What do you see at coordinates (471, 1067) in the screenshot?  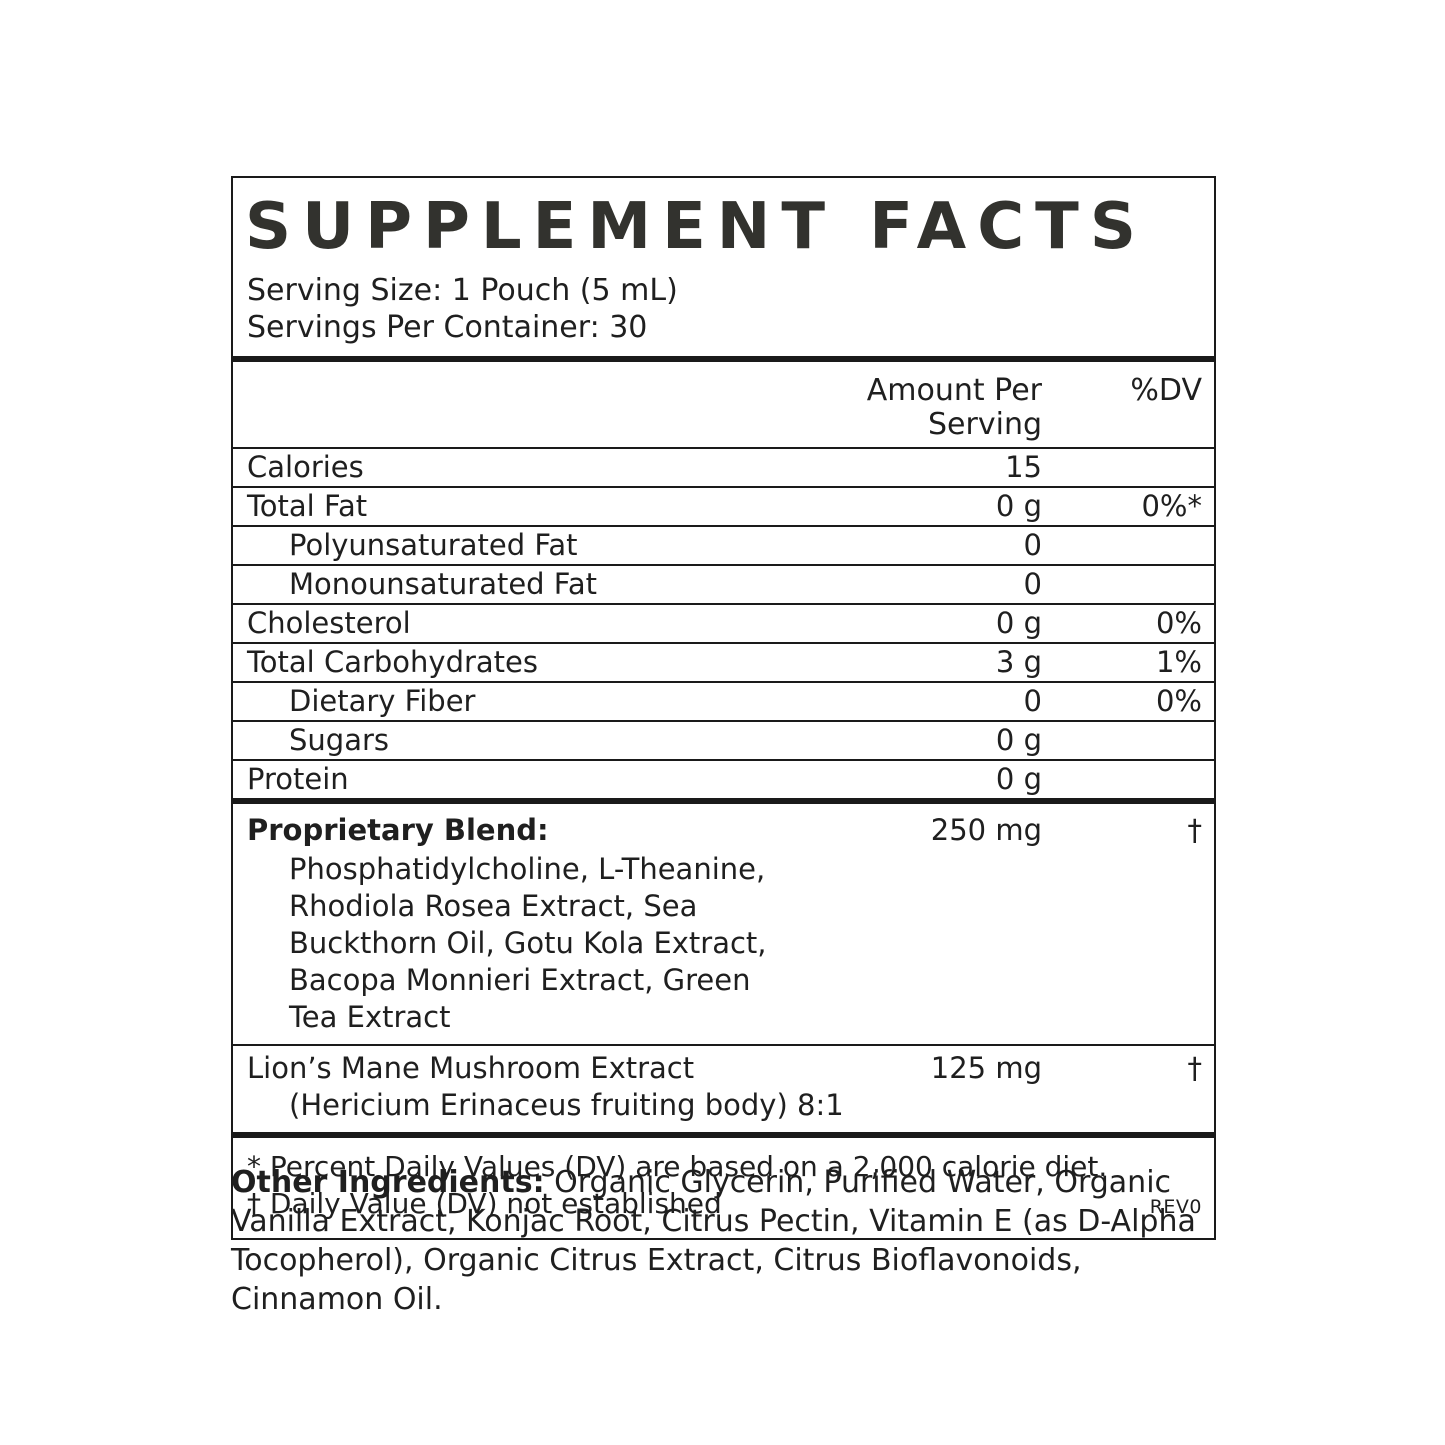 I see `lions-mane-name: Lion’s Mane Mushroom Extract` at bounding box center [471, 1067].